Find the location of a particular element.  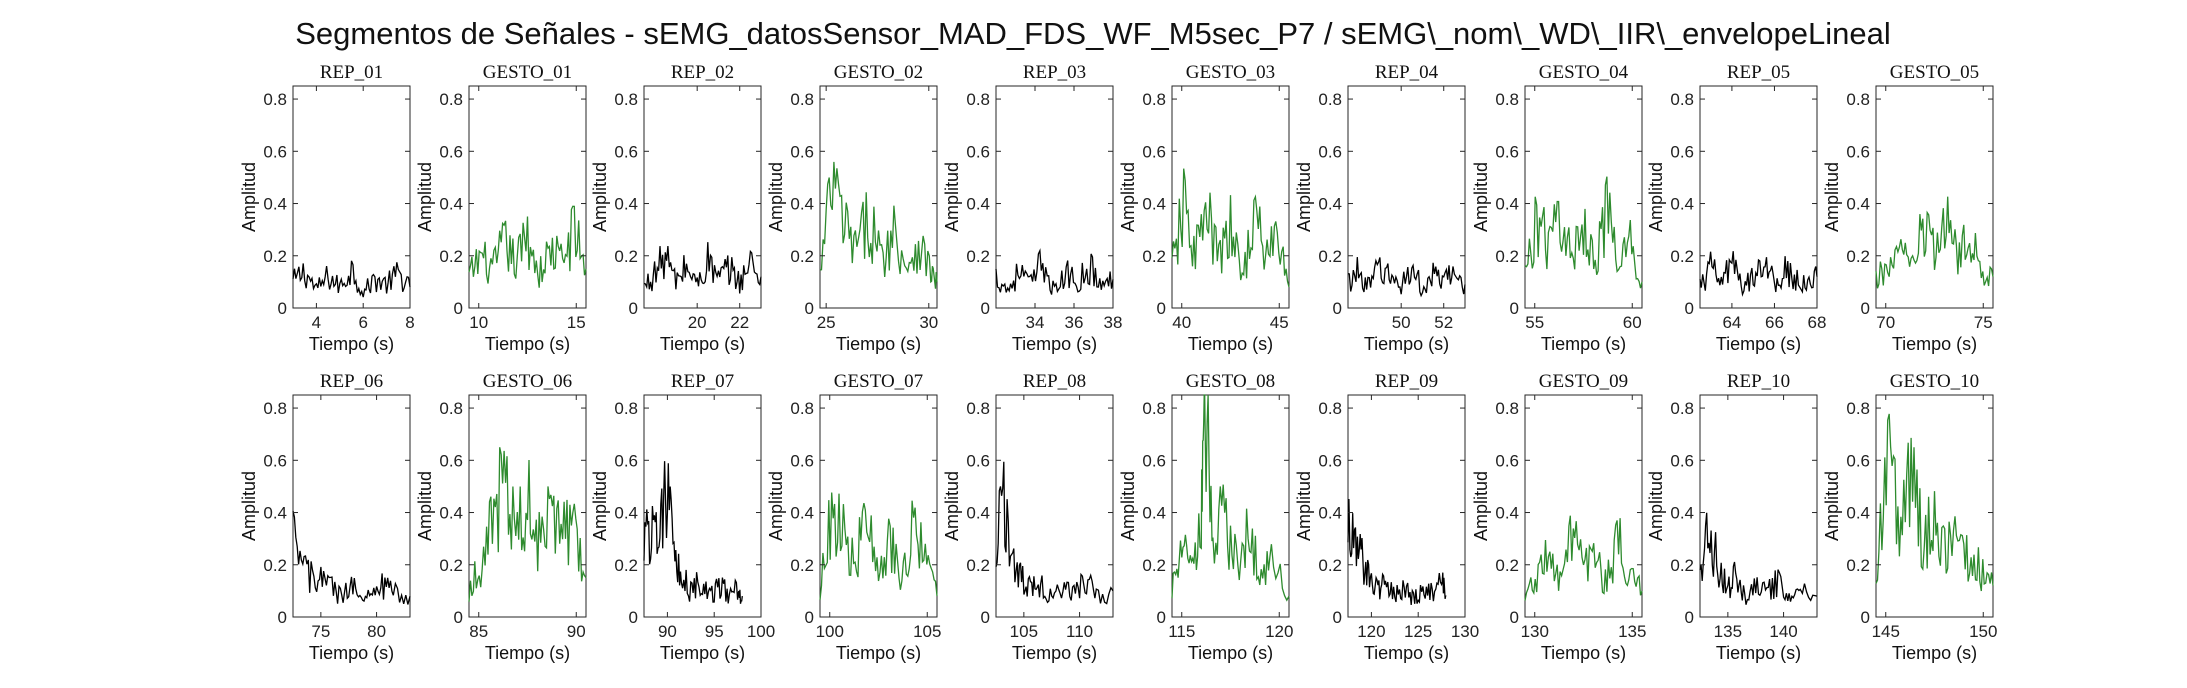

x-tick-label: 66 is located at coordinates (1774, 322).